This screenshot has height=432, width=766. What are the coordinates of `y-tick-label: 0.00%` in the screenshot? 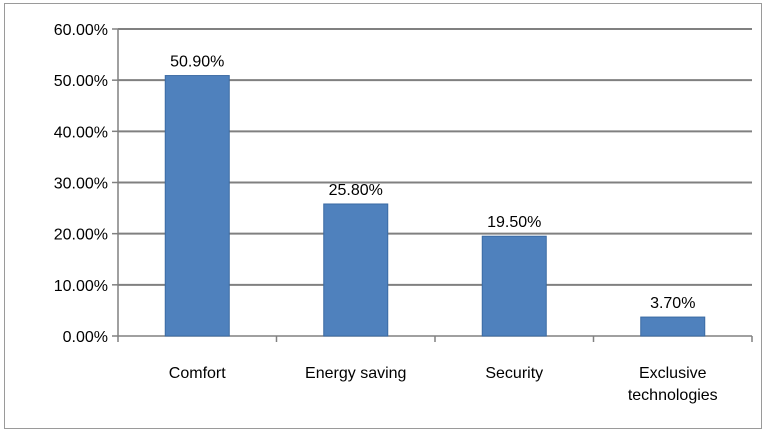 It's located at (85, 337).